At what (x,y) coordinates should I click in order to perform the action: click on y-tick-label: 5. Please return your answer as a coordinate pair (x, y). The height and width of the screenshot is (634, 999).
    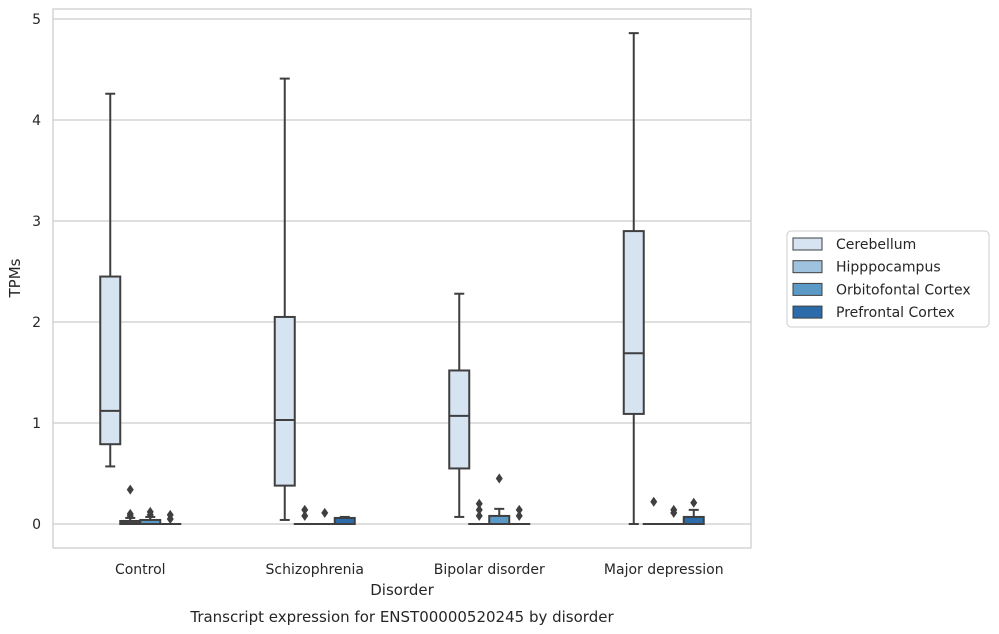
    Looking at the image, I should click on (36, 20).